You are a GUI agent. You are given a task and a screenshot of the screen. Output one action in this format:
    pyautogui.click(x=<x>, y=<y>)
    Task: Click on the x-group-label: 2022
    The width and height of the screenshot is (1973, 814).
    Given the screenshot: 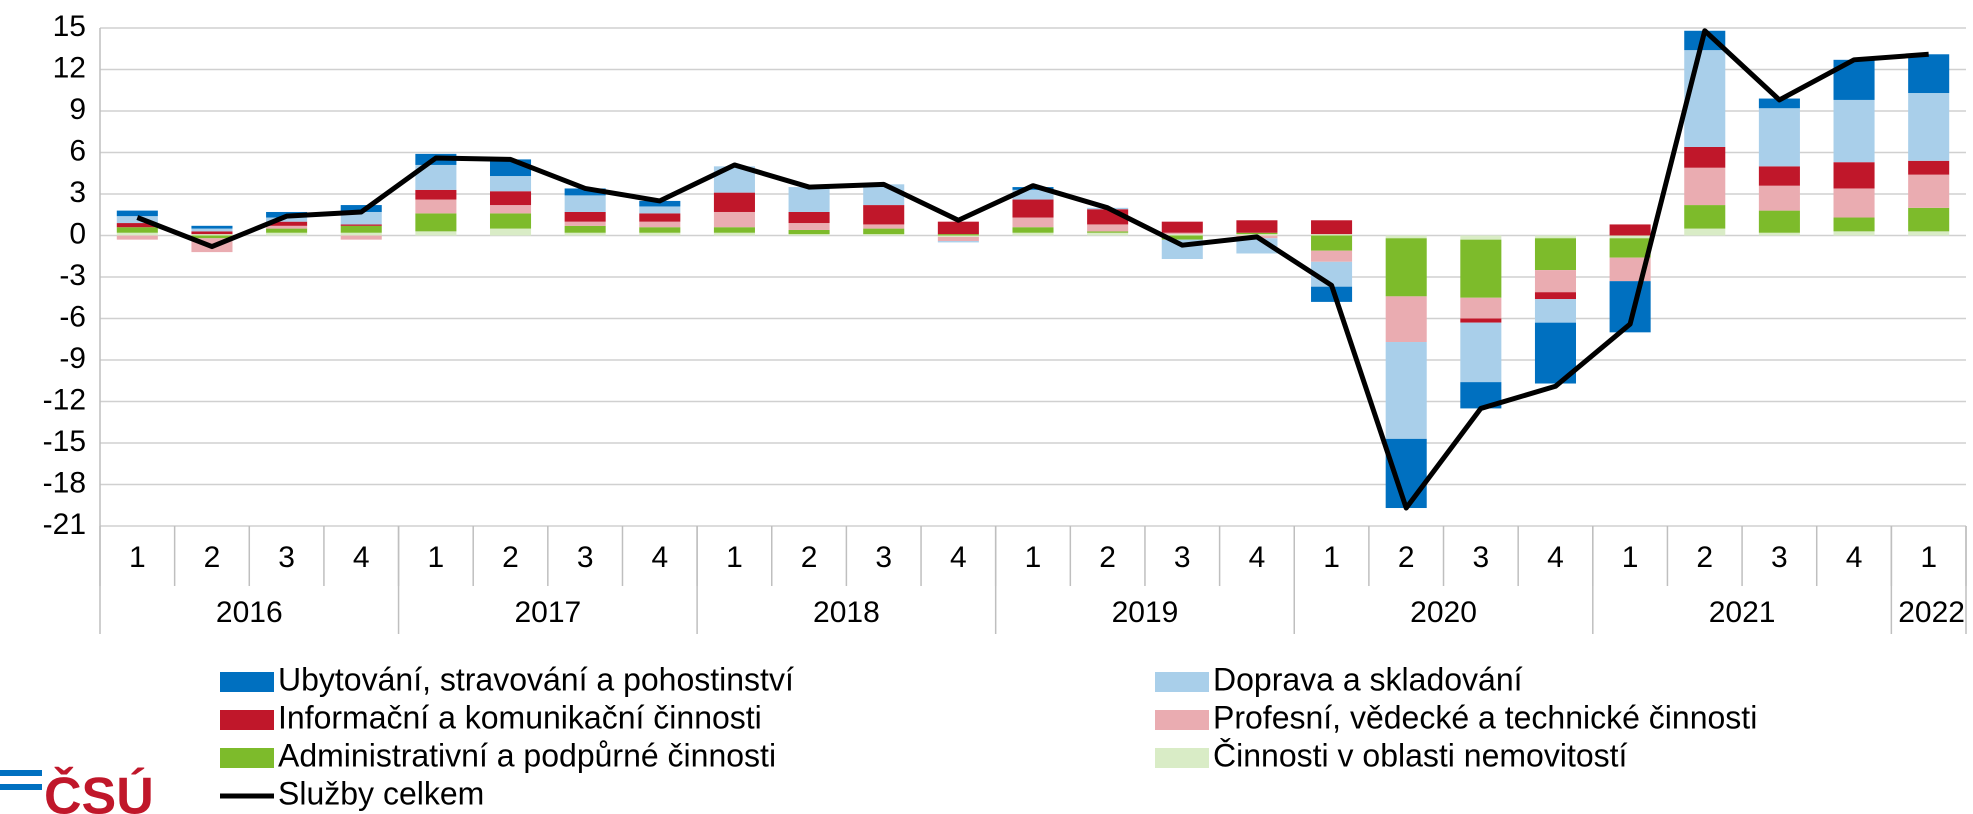 What is the action you would take?
    pyautogui.click(x=1931, y=612)
    